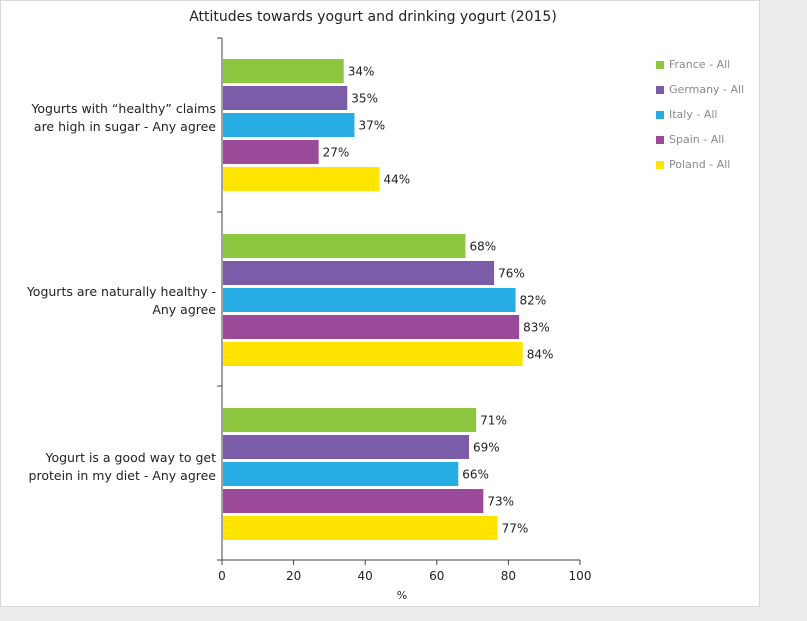 This screenshot has height=621, width=807. I want to click on x-tick-label: 60, so click(436, 576).